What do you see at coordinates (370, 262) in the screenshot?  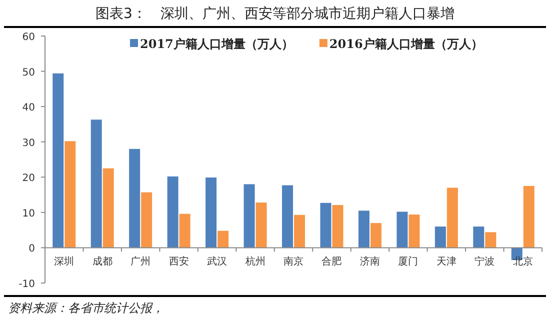 I see `x-tick-label: 济南` at bounding box center [370, 262].